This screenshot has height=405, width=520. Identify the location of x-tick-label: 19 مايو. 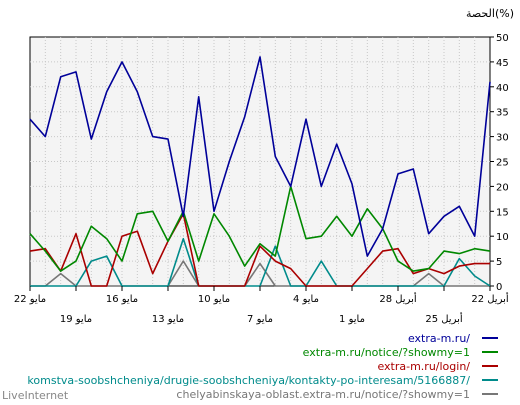
(76, 319).